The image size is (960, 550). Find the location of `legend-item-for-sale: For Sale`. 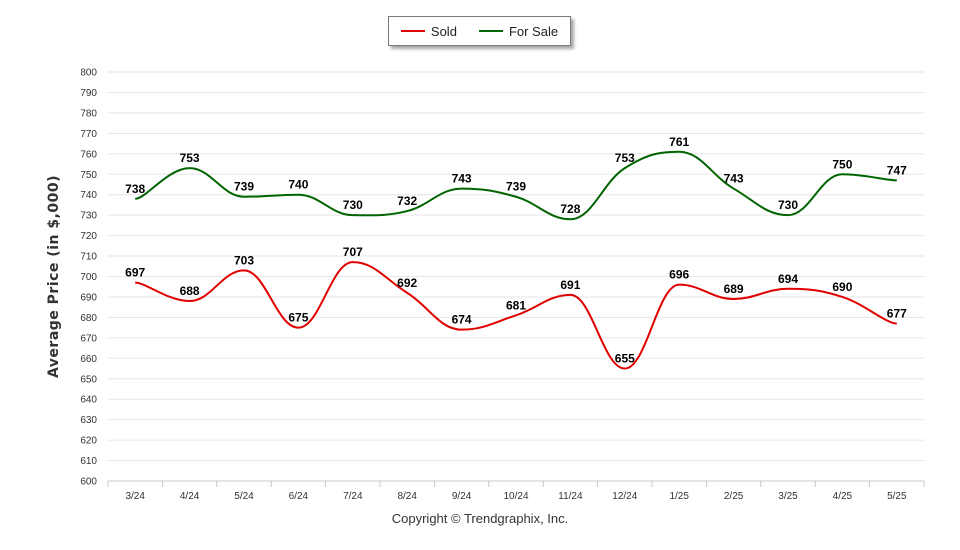

legend-item-for-sale: For Sale is located at coordinates (518, 31).